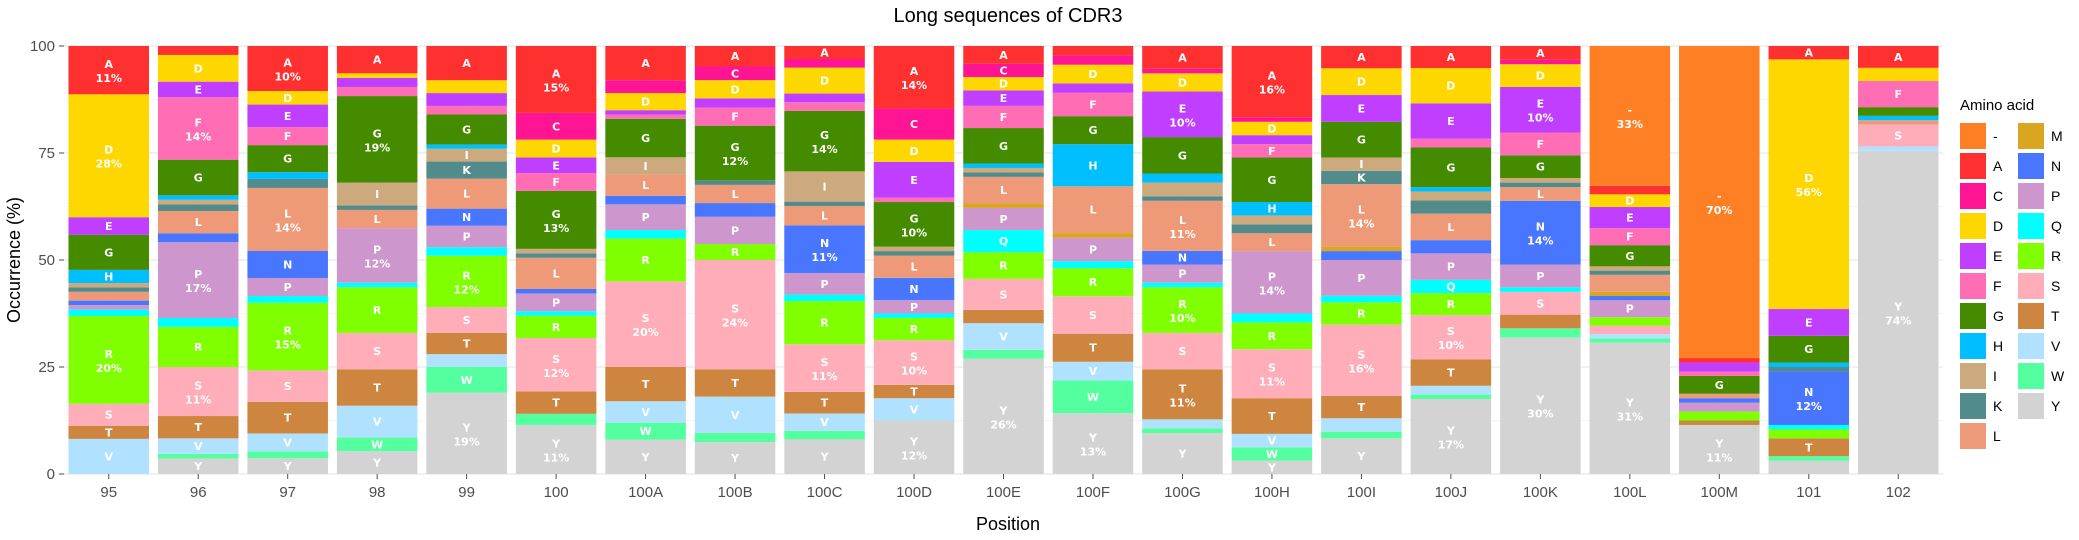 The width and height of the screenshot is (2079, 540). What do you see at coordinates (466, 289) in the screenshot?
I see `segment-percent: 12%` at bounding box center [466, 289].